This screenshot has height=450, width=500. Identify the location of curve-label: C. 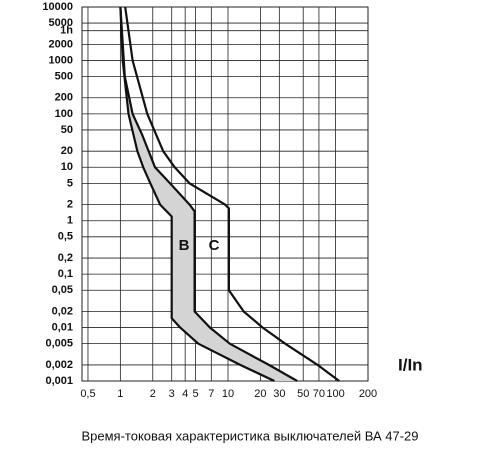
(214, 245).